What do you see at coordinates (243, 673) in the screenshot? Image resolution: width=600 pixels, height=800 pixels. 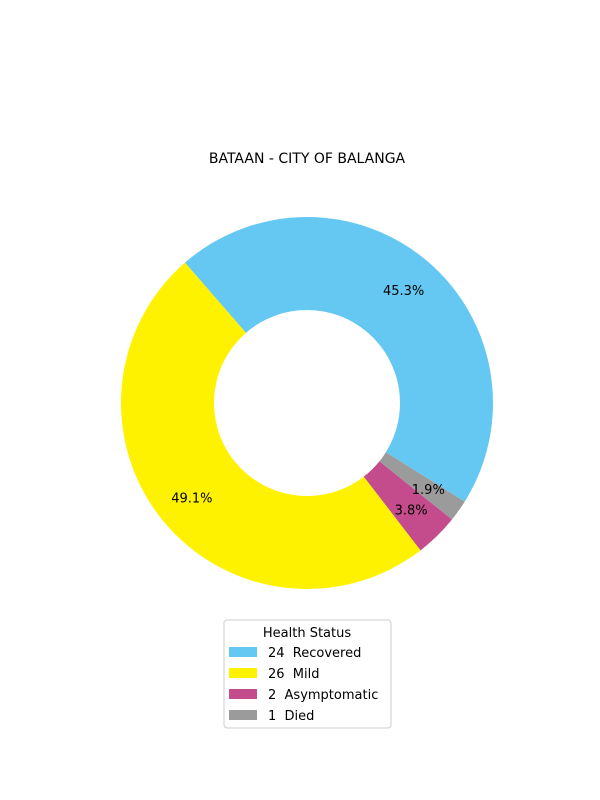 I see `legend-swatch-mild` at bounding box center [243, 673].